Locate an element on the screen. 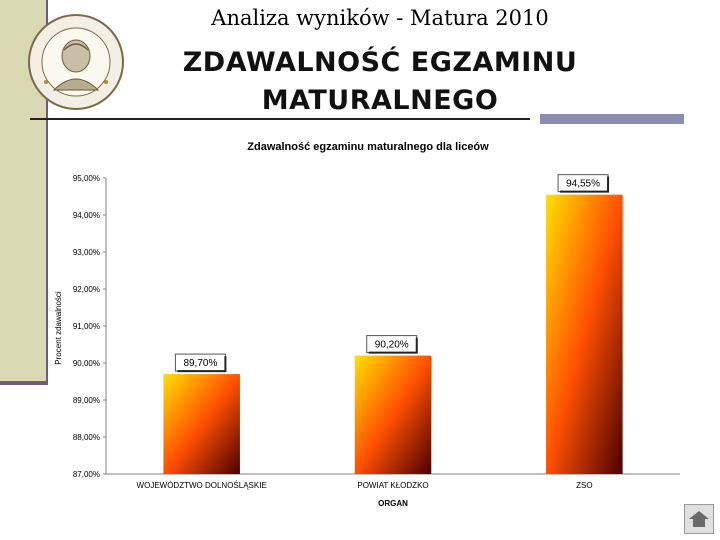 This screenshot has width=720, height=540. left-decor-bar-base is located at coordinates (24, 383).